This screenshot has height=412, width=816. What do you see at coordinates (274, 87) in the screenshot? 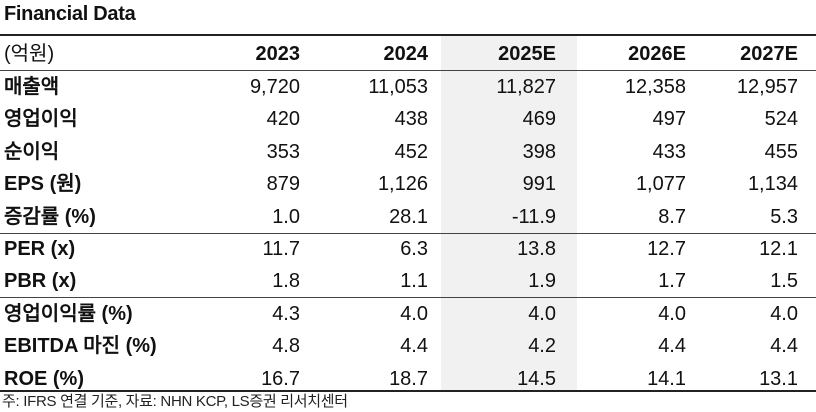
I see `table-cell: 9,720` at bounding box center [274, 87].